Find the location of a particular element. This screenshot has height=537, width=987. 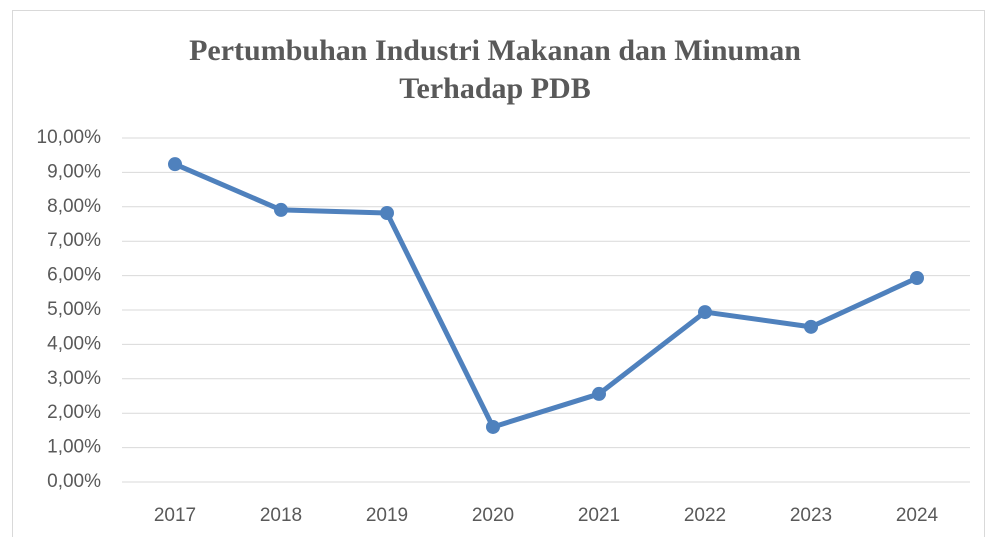

y-tick-label: 9,00% is located at coordinates (74, 171).